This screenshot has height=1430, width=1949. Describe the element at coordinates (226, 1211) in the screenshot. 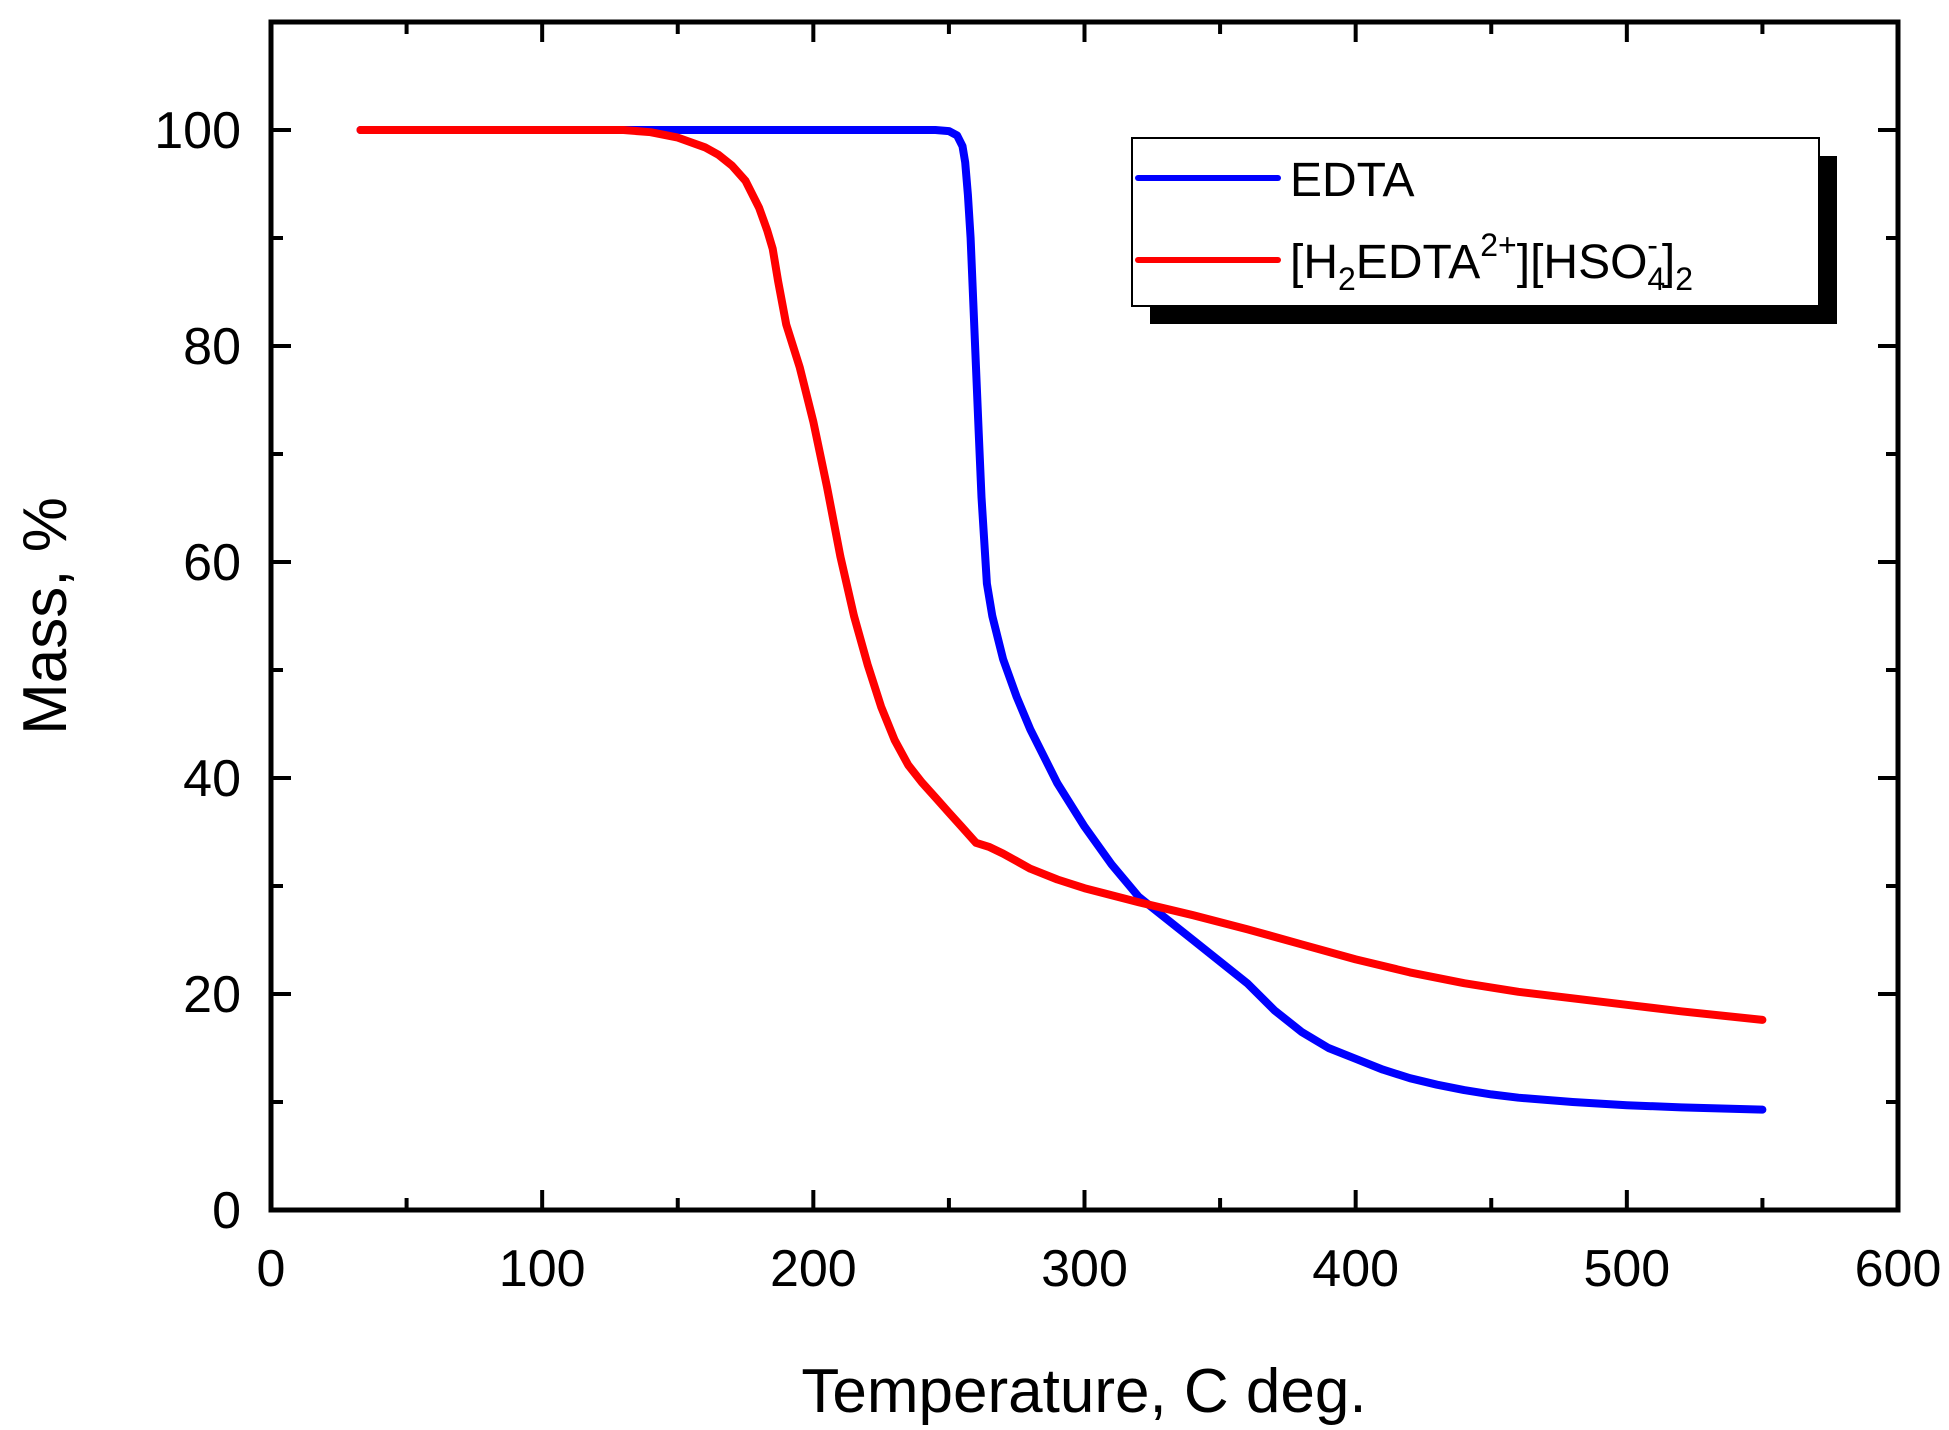

I see `y-tick-label: 0` at that location.